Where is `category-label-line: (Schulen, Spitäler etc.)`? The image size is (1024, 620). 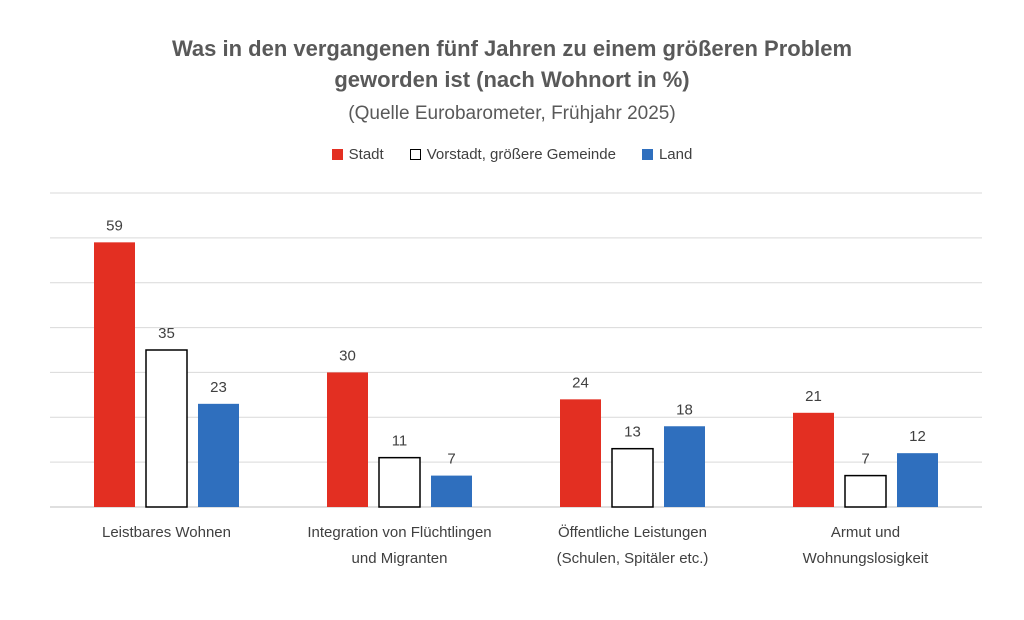 category-label-line: (Schulen, Spitäler etc.) is located at coordinates (632, 558).